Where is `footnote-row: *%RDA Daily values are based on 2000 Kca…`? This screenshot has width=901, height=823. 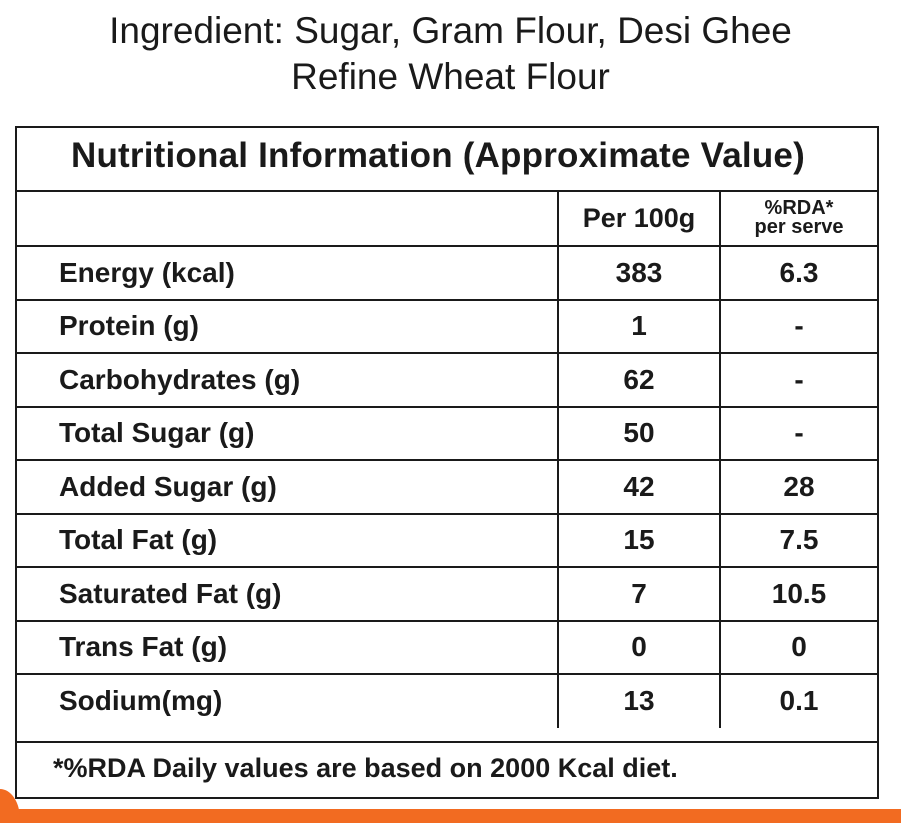
footnote-row: *%RDA Daily values are based on 2000 Kca… is located at coordinates (447, 769).